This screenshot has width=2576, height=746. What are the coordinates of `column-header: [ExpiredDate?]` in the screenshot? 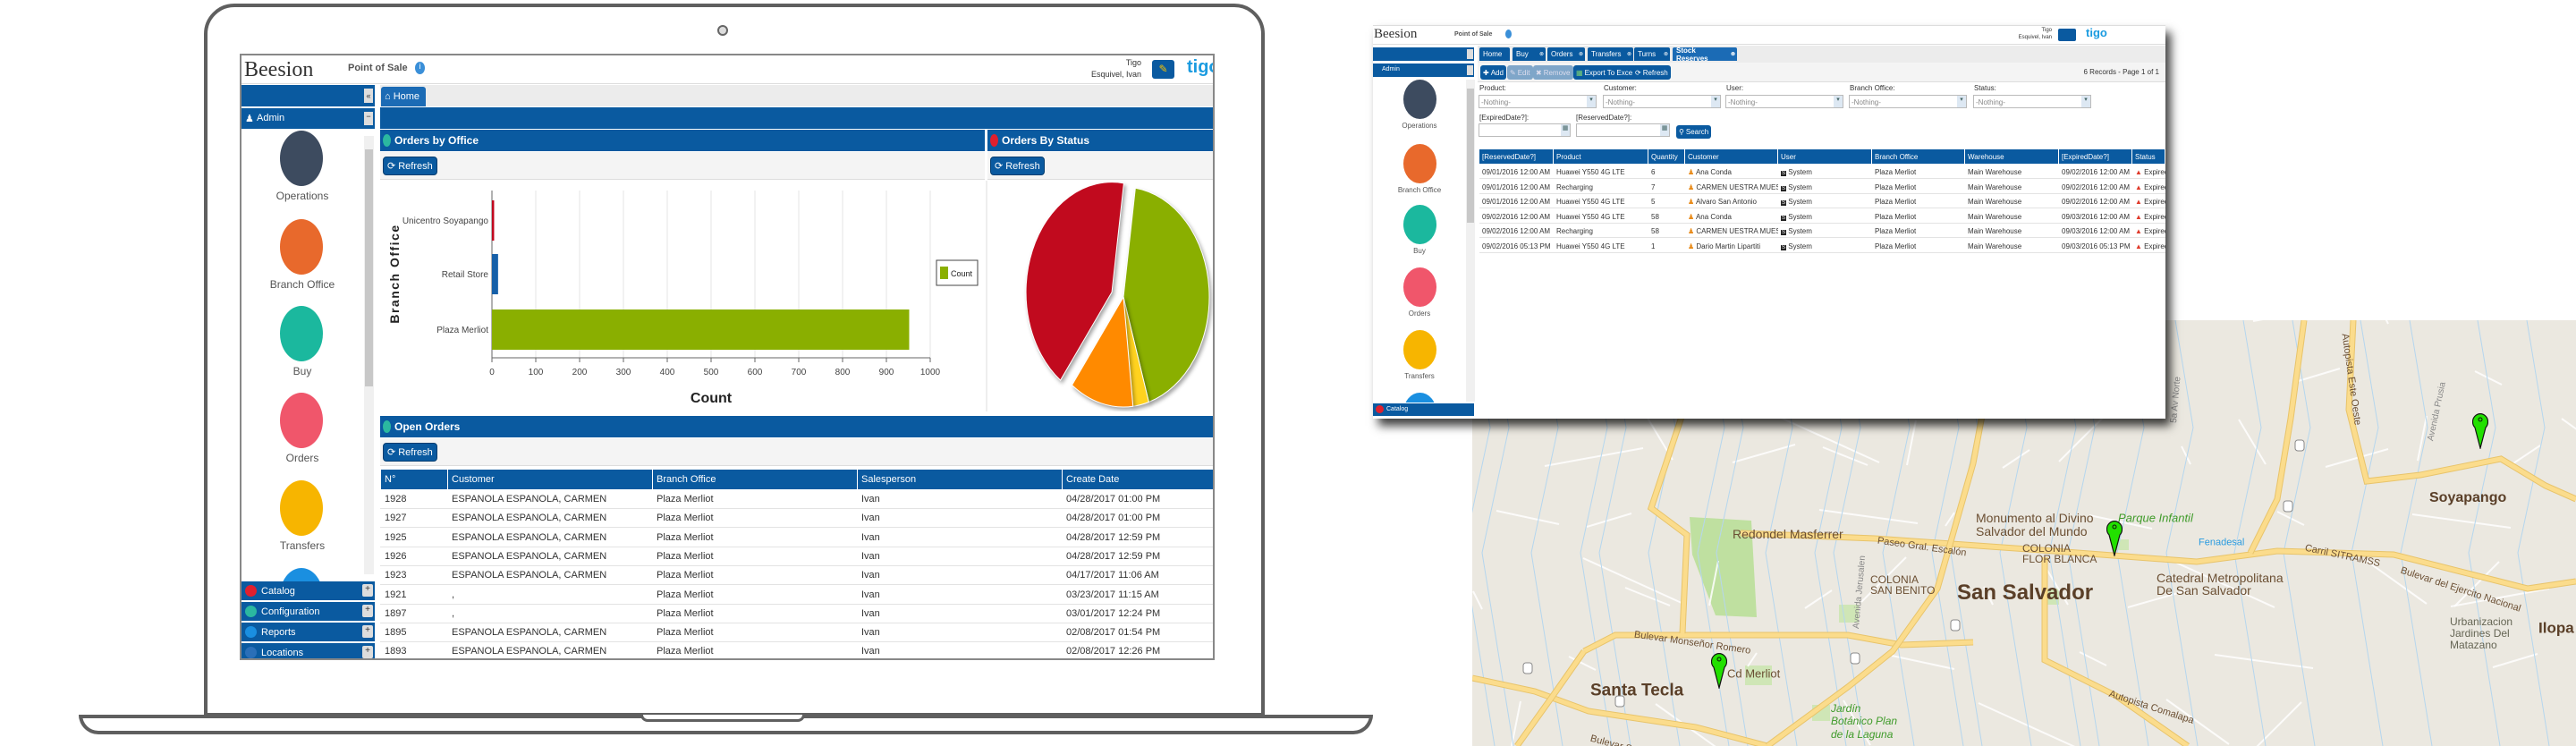 It's located at (2095, 156).